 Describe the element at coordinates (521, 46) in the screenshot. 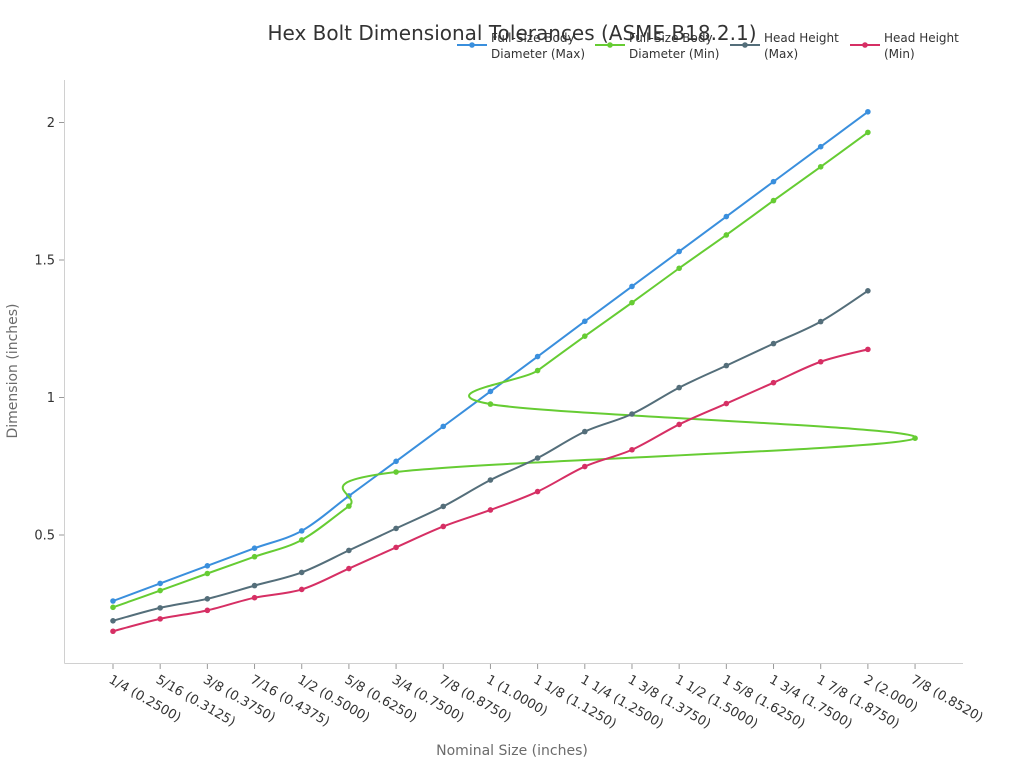

I see `legend-item: Full-Size Body Diameter (Max)` at that location.